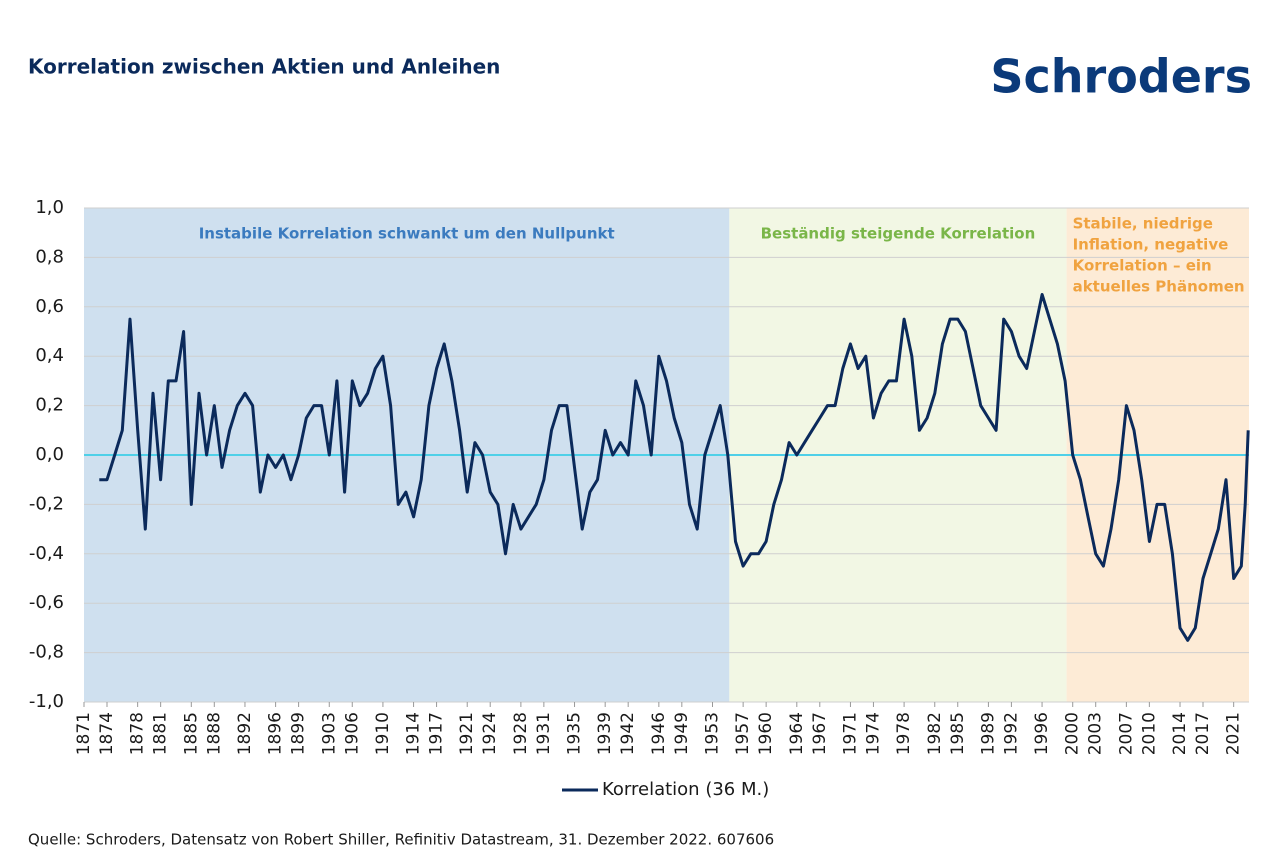  What do you see at coordinates (544, 733) in the screenshot?
I see `x-tick-label: 1931` at bounding box center [544, 733].